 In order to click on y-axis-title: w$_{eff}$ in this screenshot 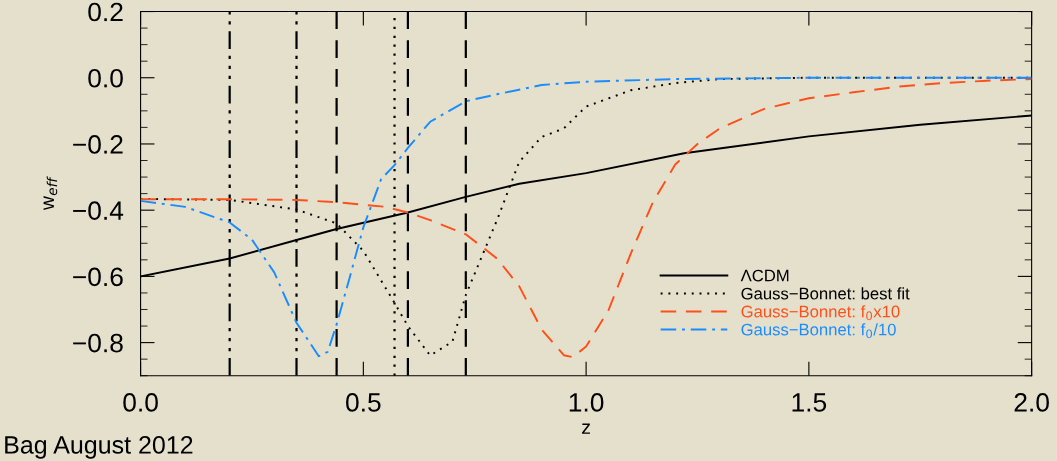, I will do `click(50, 193)`.